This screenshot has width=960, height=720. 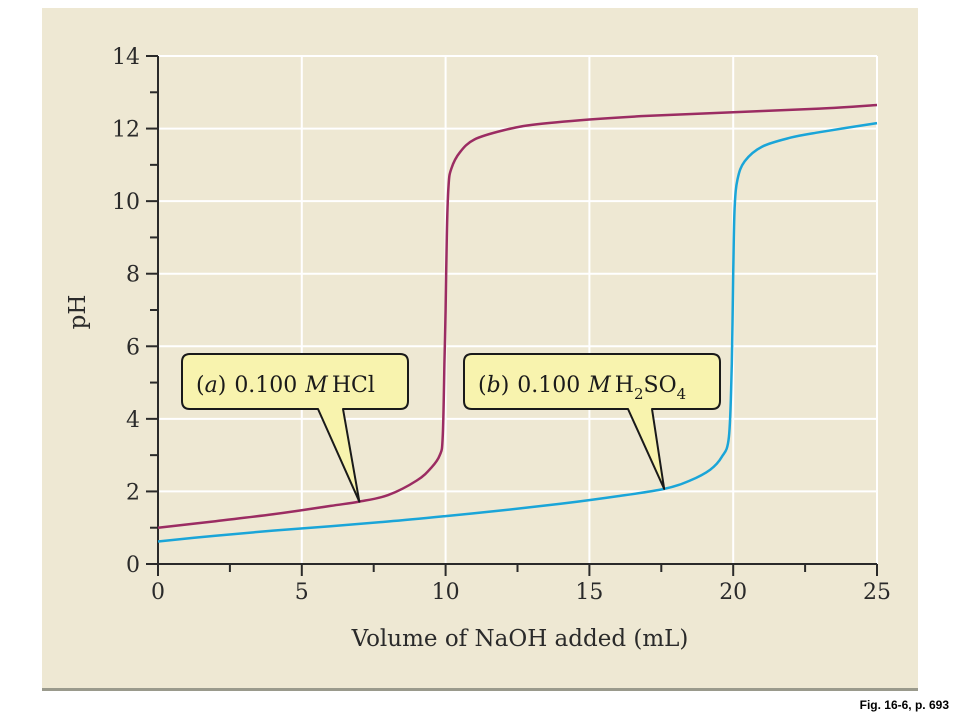 I want to click on x-tick-label: 5, so click(x=302, y=592).